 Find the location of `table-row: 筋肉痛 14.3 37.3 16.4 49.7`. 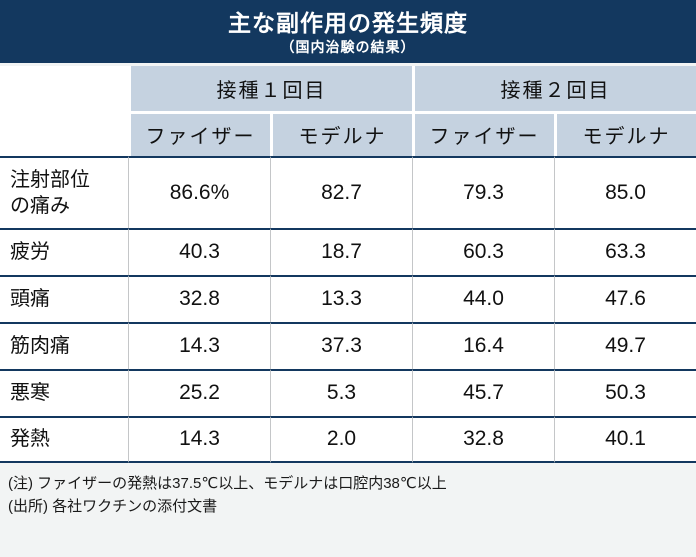

table-row: 筋肉痛 14.3 37.3 16.4 49.7 is located at coordinates (348, 345).